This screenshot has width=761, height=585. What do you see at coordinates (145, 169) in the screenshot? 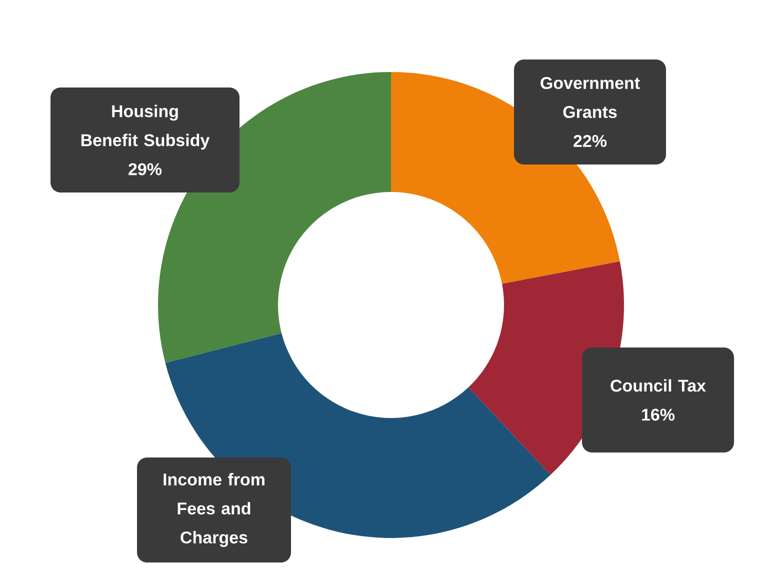
I see `data-label: 29%` at bounding box center [145, 169].